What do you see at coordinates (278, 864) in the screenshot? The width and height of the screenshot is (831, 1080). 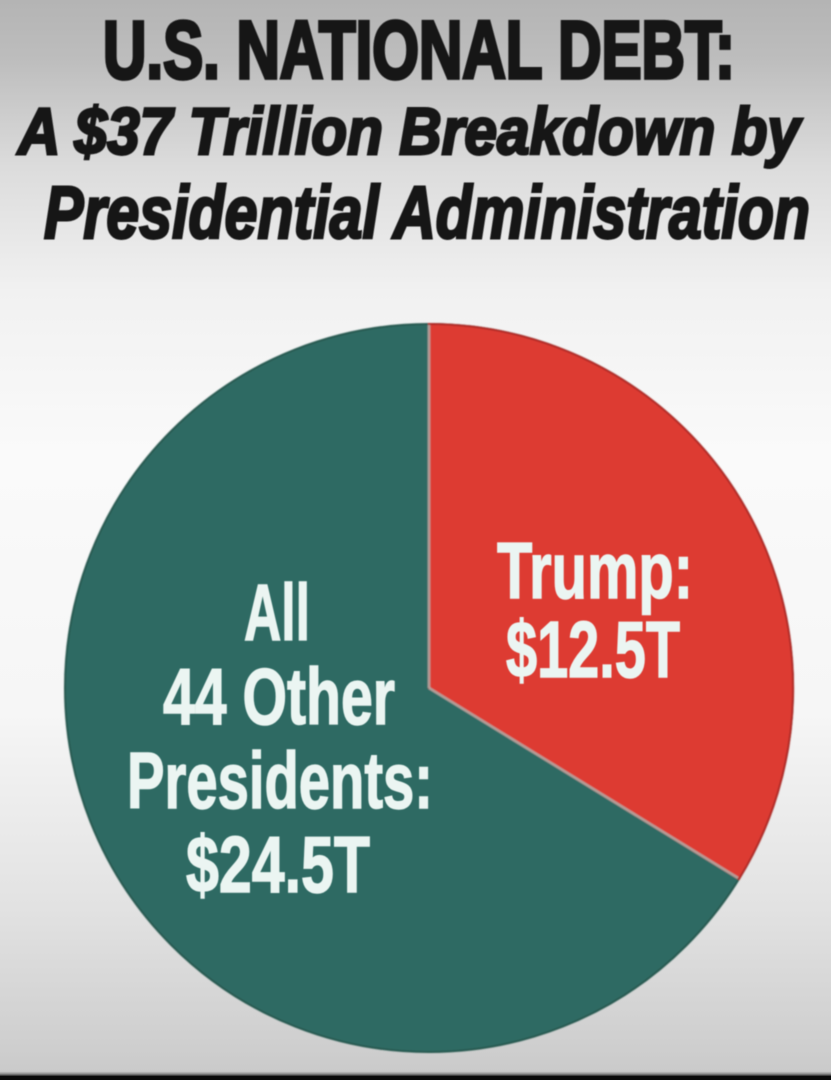 I see `svg-text: $24.5T` at bounding box center [278, 864].